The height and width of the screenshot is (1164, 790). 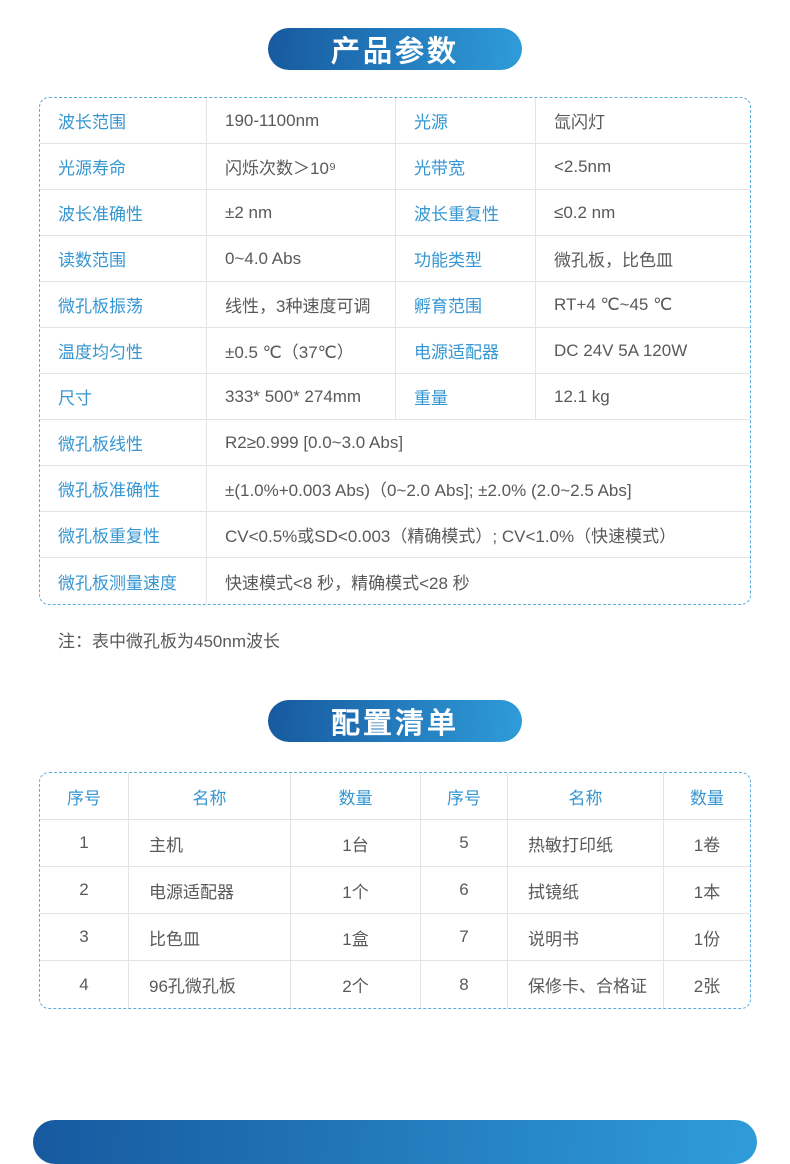 What do you see at coordinates (109, 490) in the screenshot?
I see `spec-label: 微孔板准确性` at bounding box center [109, 490].